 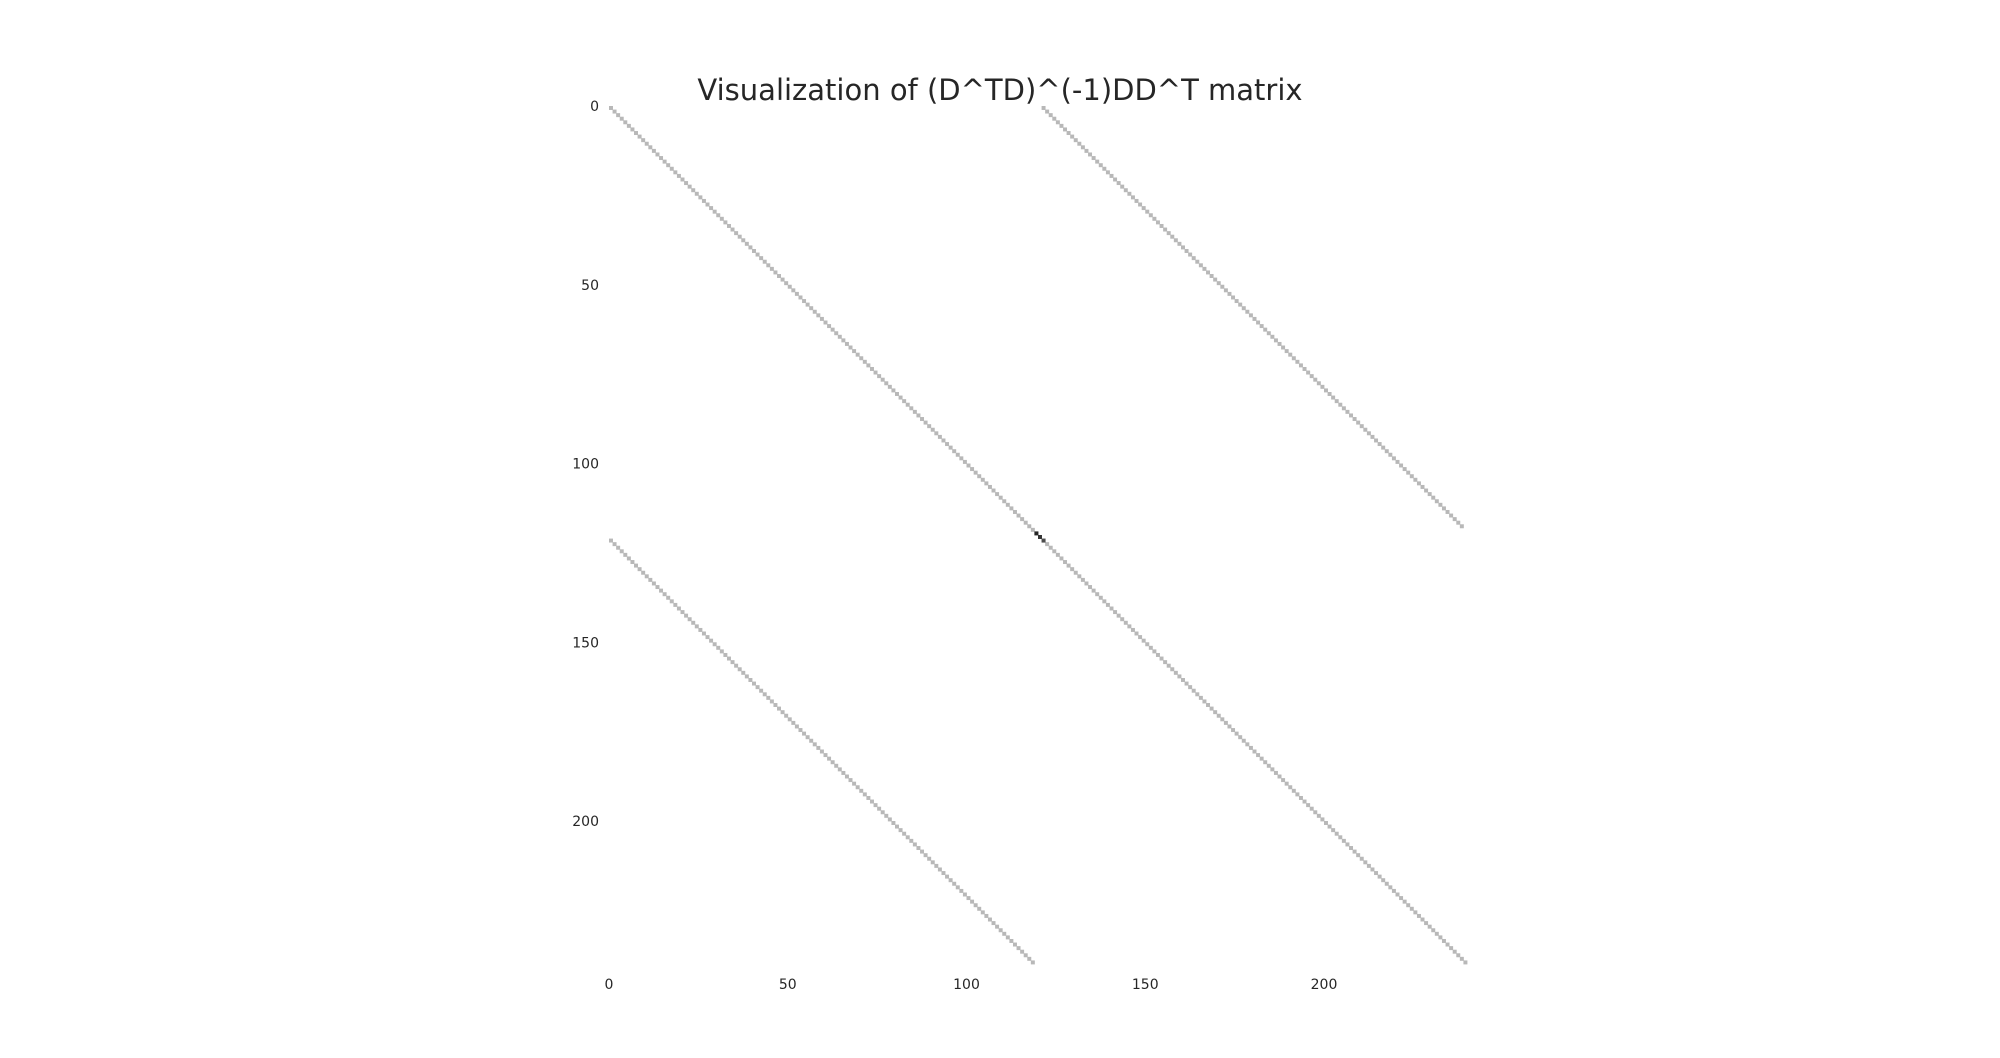 I want to click on x-tick-label: 200, so click(x=1324, y=985).